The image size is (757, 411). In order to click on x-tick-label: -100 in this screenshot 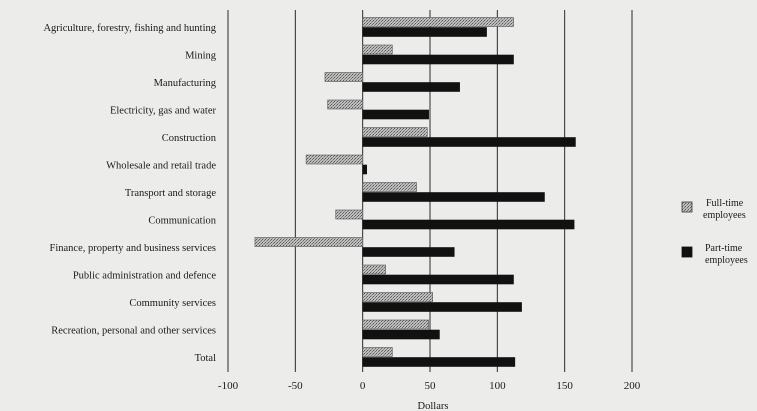, I will do `click(228, 386)`.